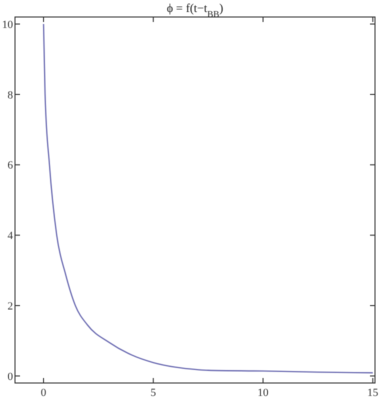  Describe the element at coordinates (11, 95) in the screenshot. I see `y-tick-label: 8` at that location.